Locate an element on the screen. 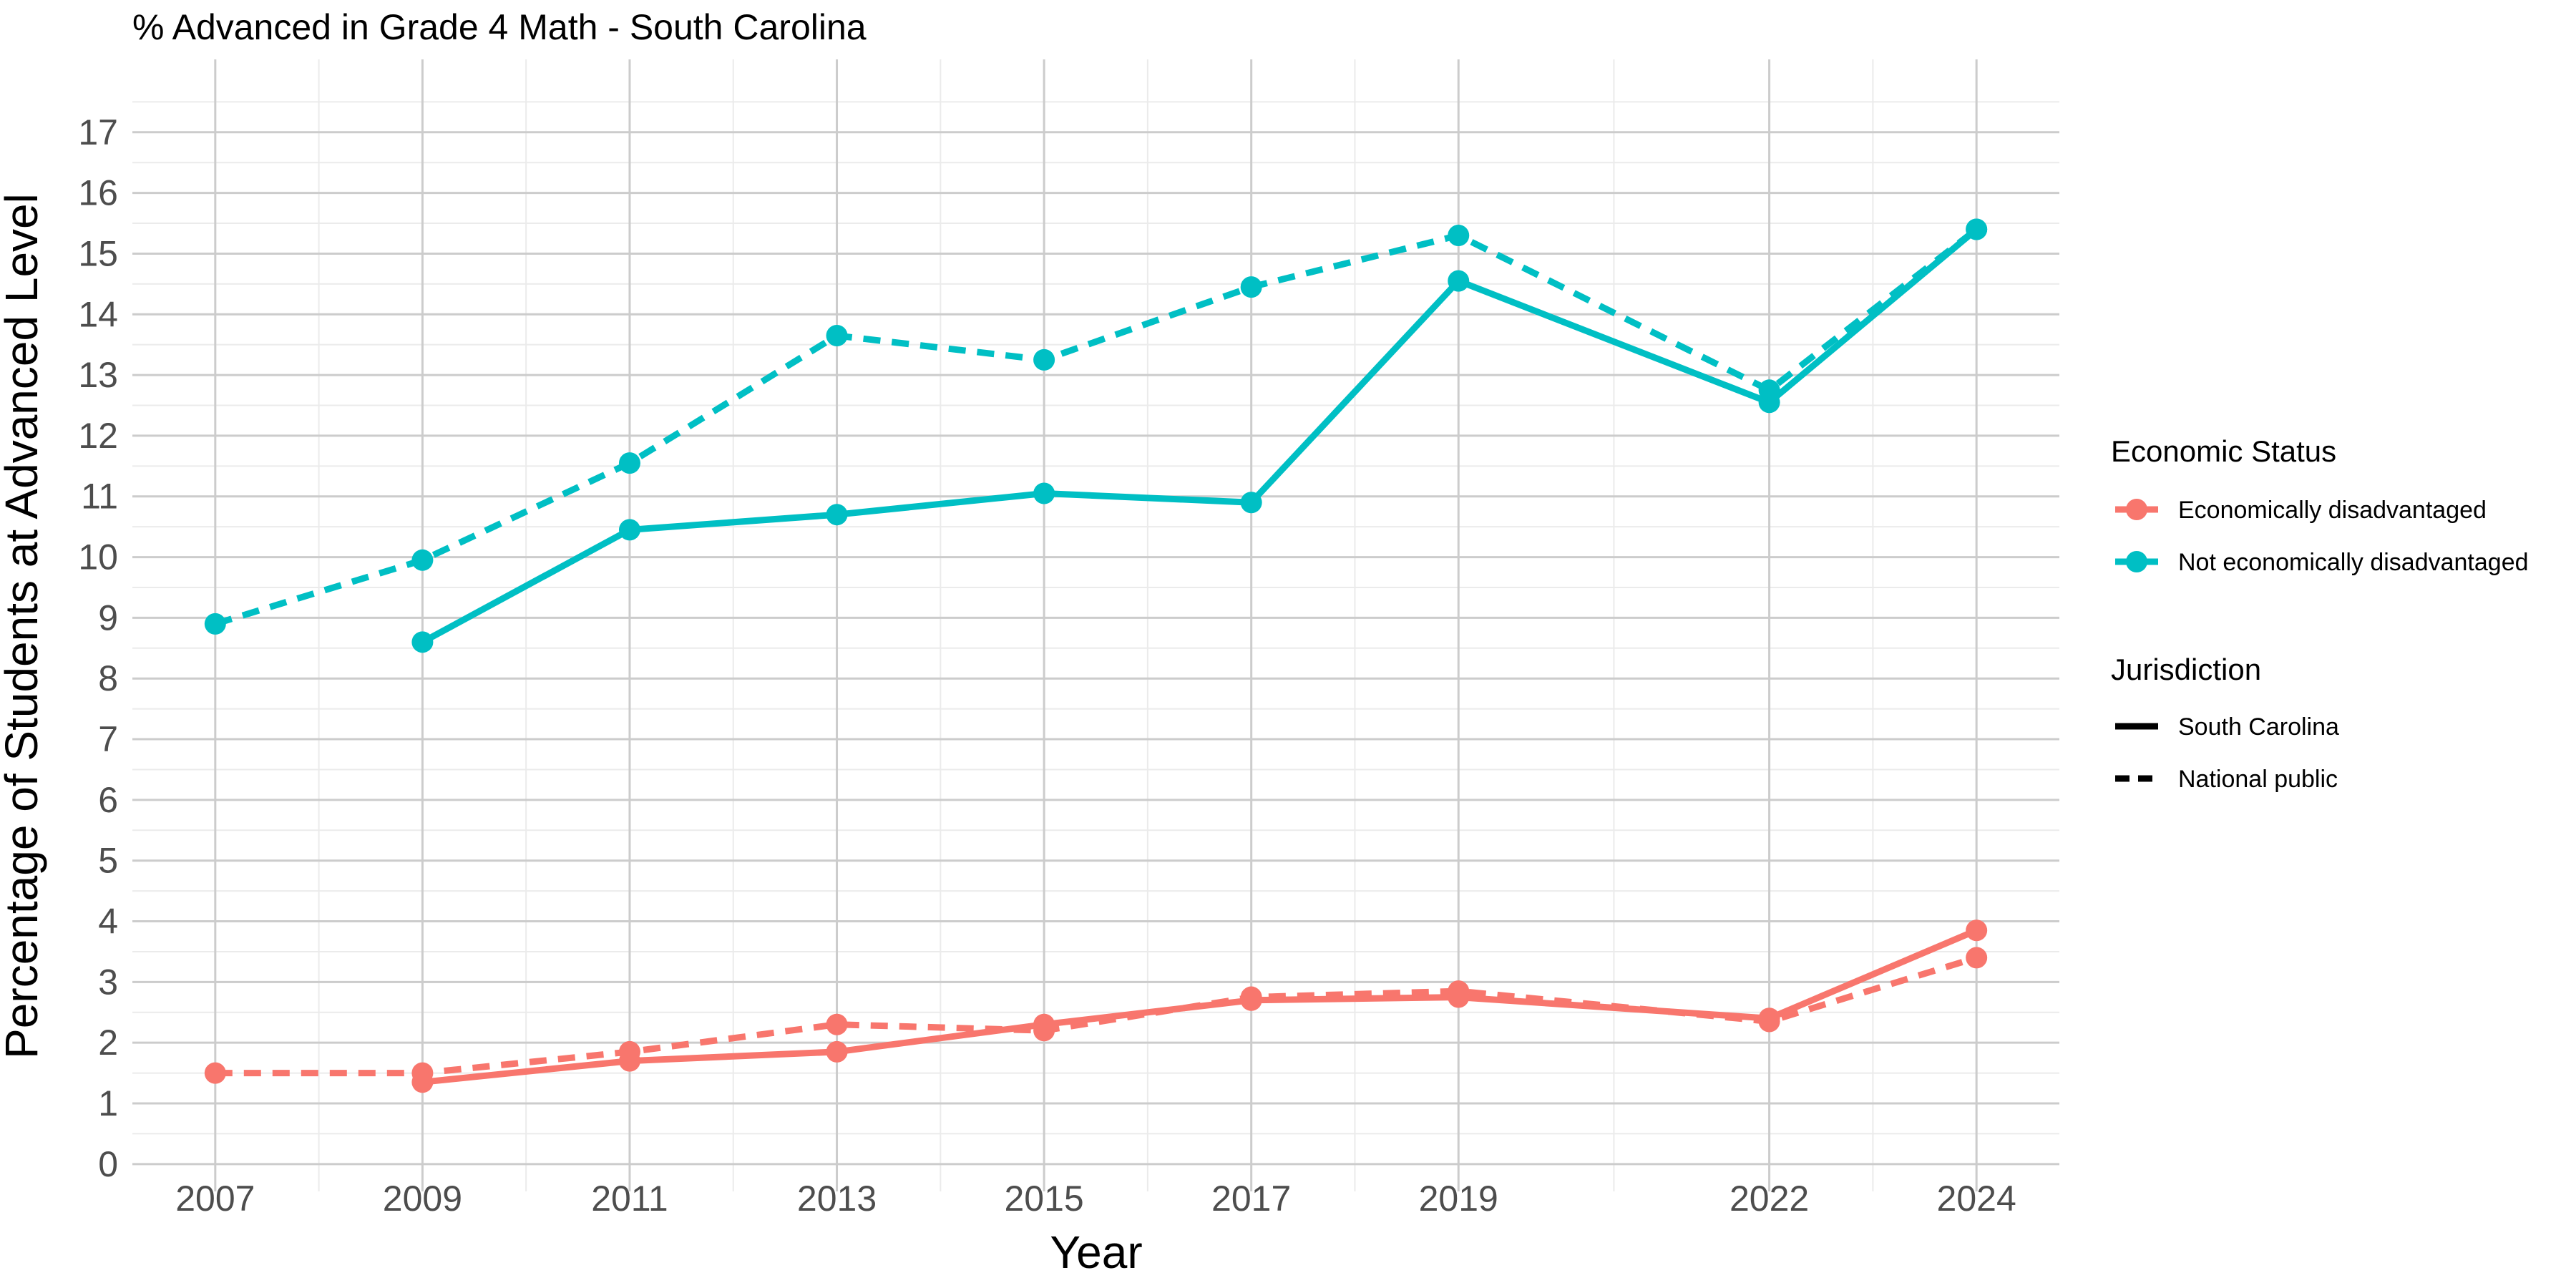  legend-item-label: Not economically disadvantaged is located at coordinates (2353, 562).